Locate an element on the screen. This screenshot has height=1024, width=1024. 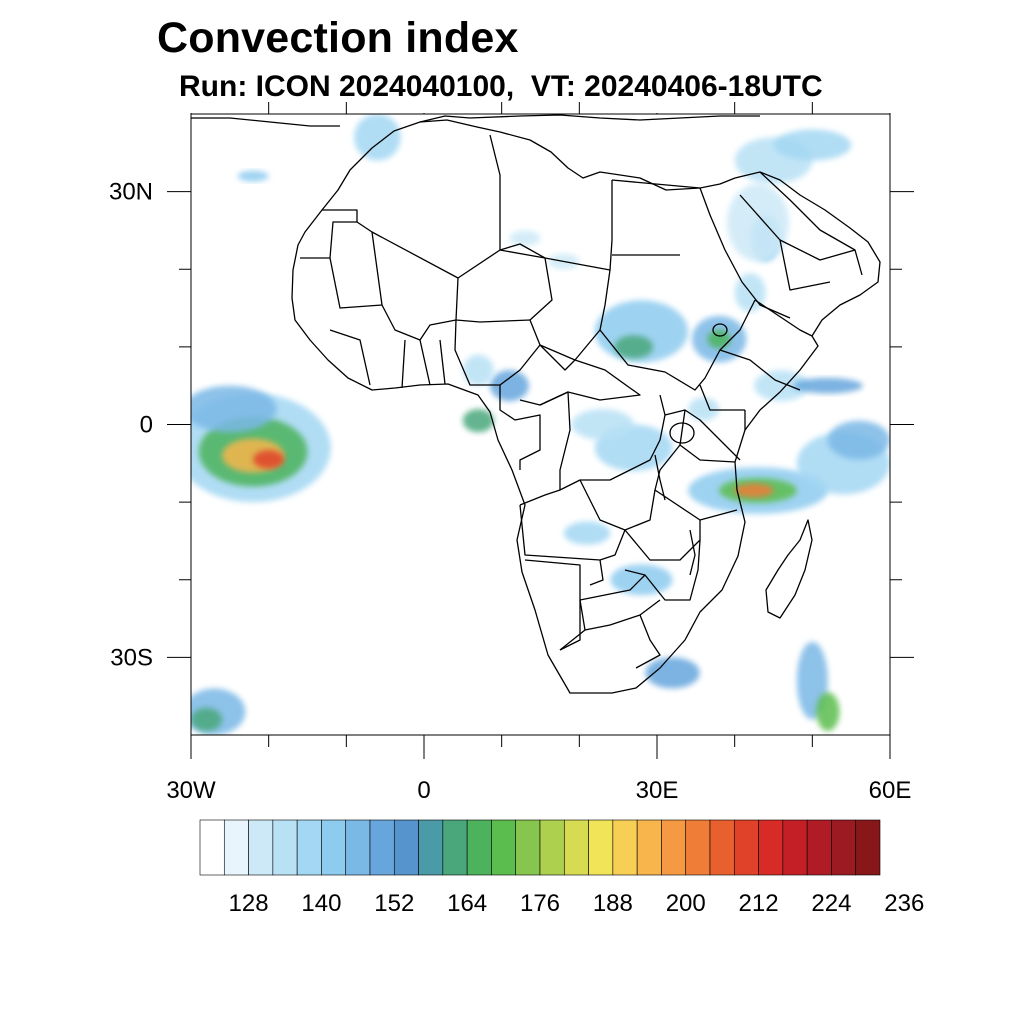
border-nigeria is located at coordinates (497, 352).